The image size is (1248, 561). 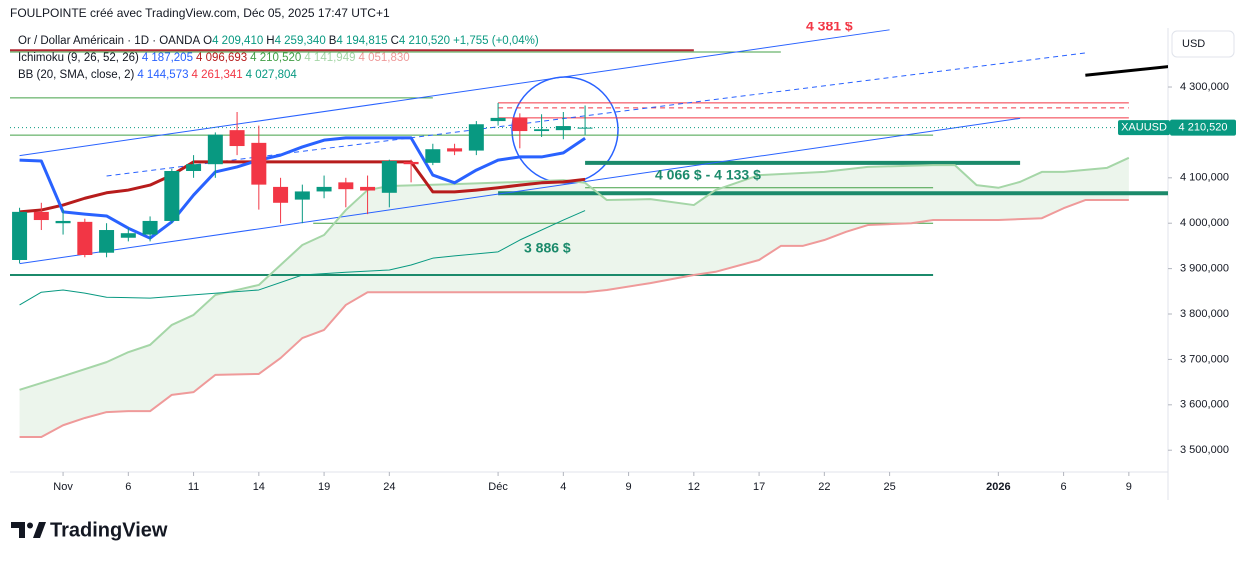 What do you see at coordinates (1204, 359) in the screenshot?
I see `y-tick-label: 3 700,000` at bounding box center [1204, 359].